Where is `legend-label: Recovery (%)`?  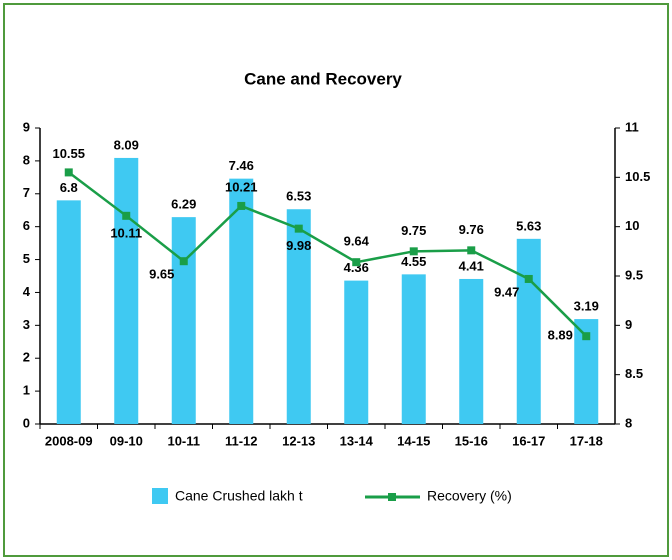
legend-label: Recovery (%) is located at coordinates (469, 496).